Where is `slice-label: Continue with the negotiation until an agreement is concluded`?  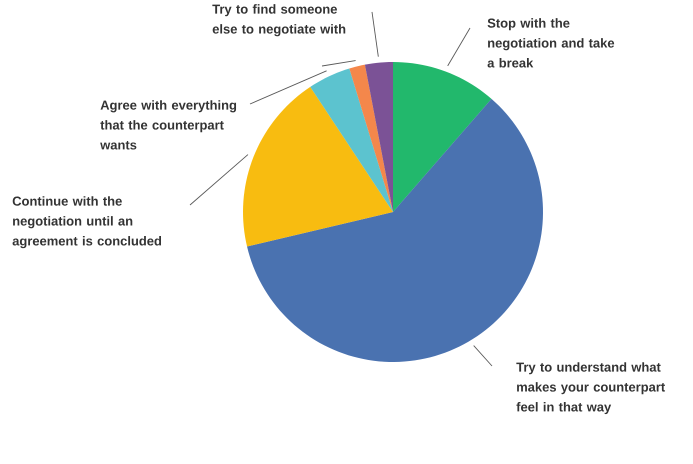 slice-label: Continue with the negotiation until an agreement is concluded is located at coordinates (87, 222).